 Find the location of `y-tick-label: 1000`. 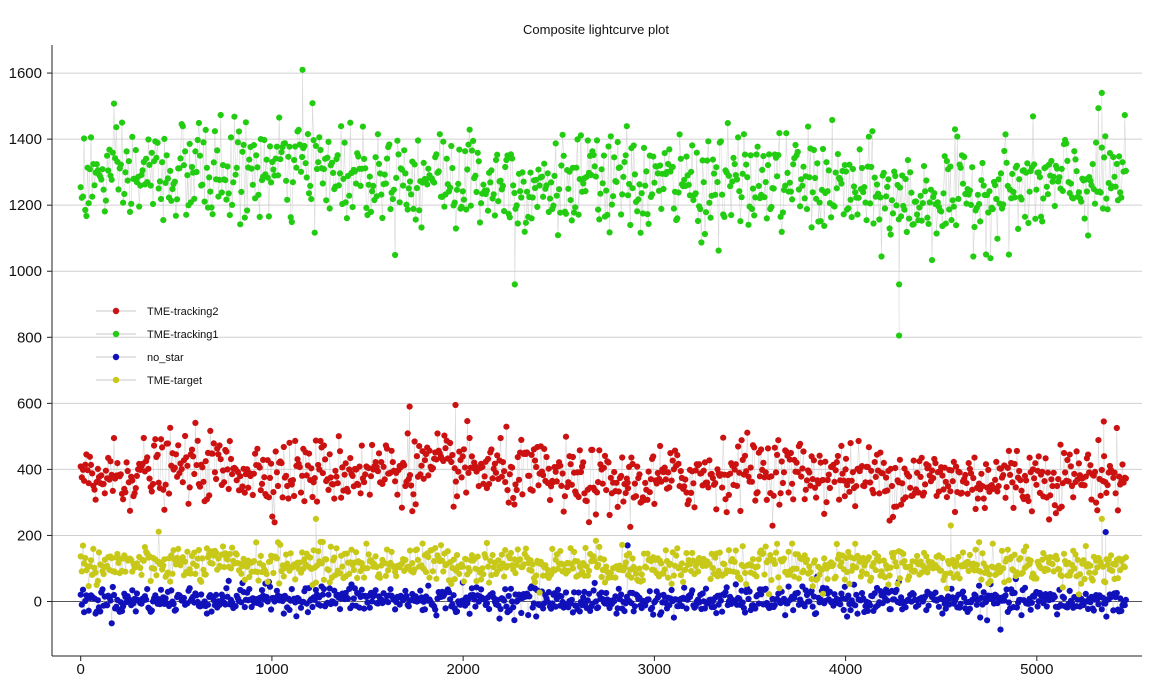

y-tick-label: 1000 is located at coordinates (25, 271).